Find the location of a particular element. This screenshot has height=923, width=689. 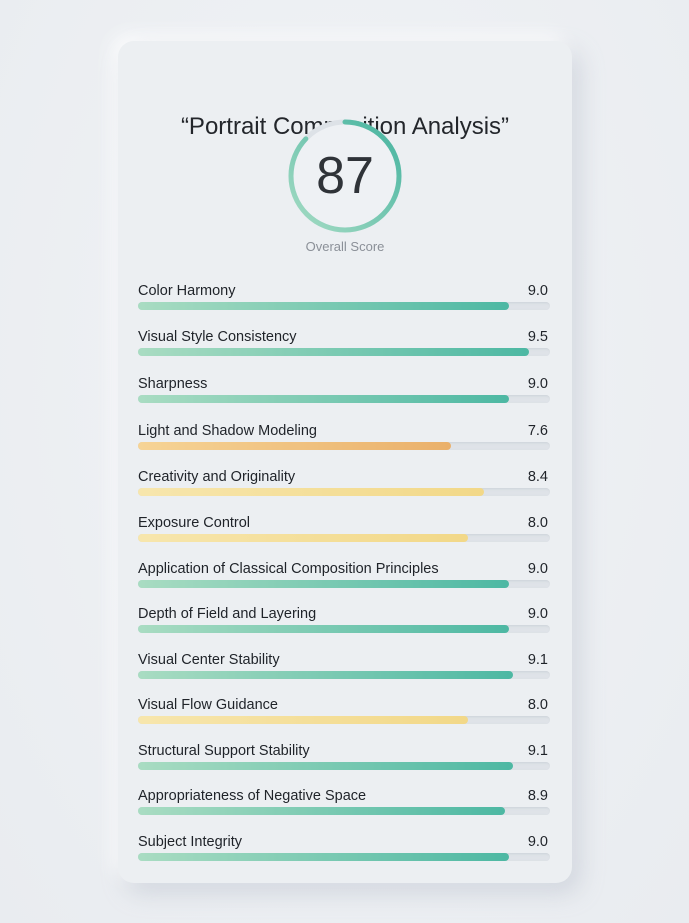

metric-row: Sharpness 9.0 is located at coordinates (344, 392).